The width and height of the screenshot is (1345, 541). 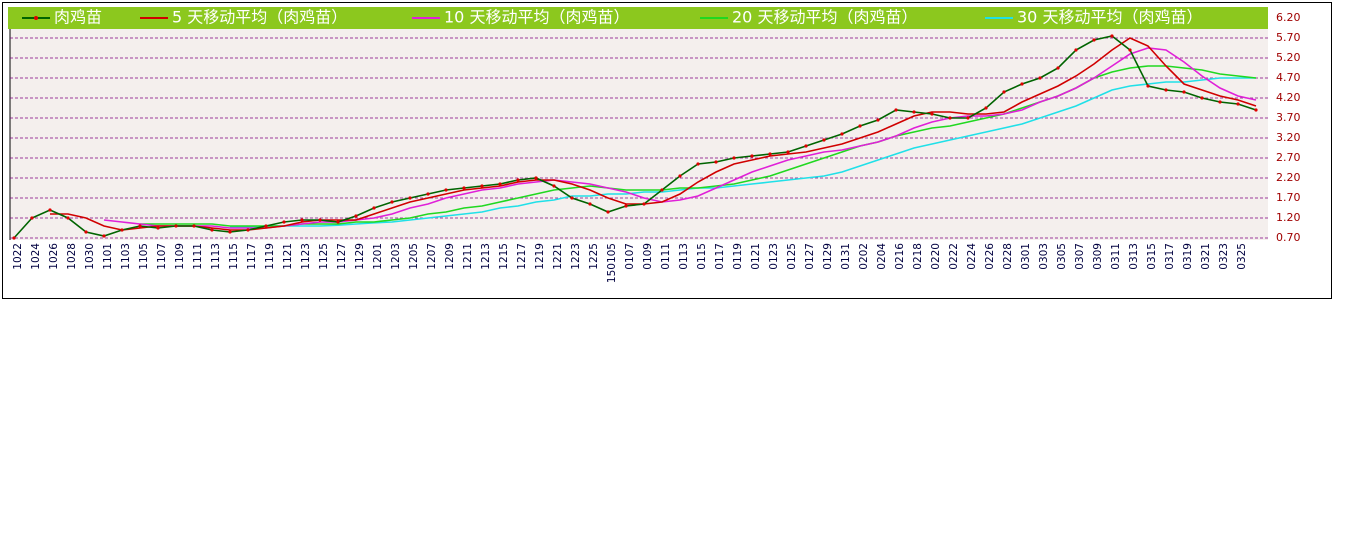 I want to click on x-tick-label: 0216, so click(x=900, y=256).